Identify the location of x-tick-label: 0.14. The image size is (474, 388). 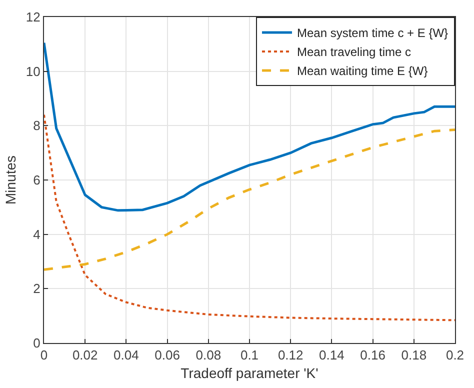
(331, 355).